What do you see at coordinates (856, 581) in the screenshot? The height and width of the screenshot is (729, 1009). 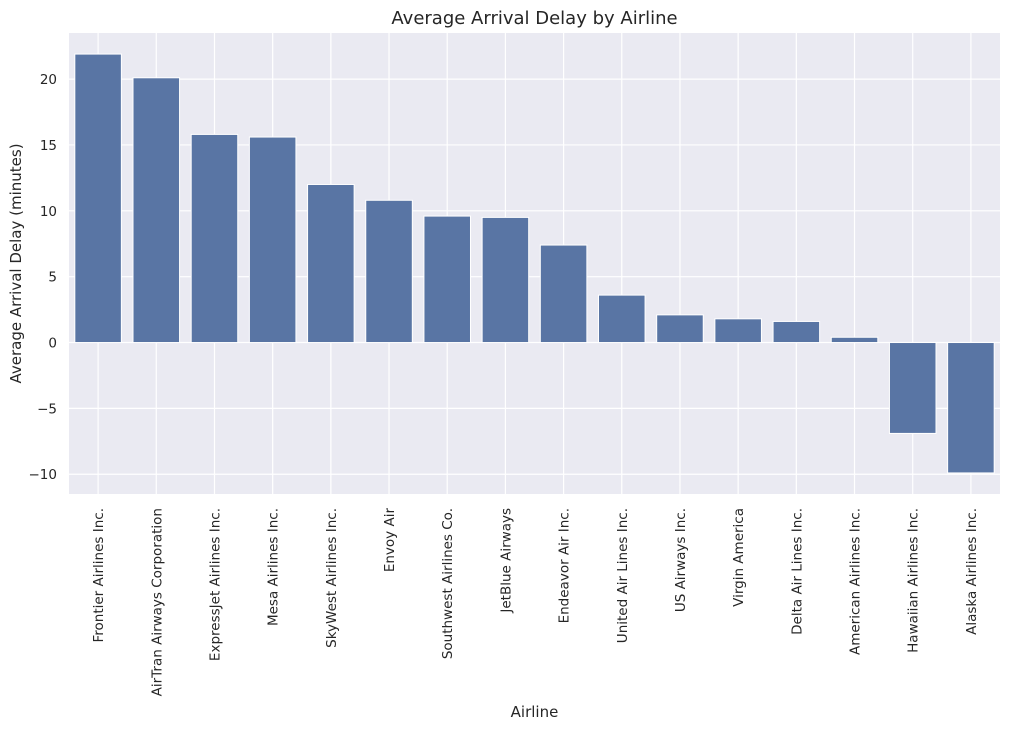 I see `x-tick-label: American Airlines Inc.` at bounding box center [856, 581].